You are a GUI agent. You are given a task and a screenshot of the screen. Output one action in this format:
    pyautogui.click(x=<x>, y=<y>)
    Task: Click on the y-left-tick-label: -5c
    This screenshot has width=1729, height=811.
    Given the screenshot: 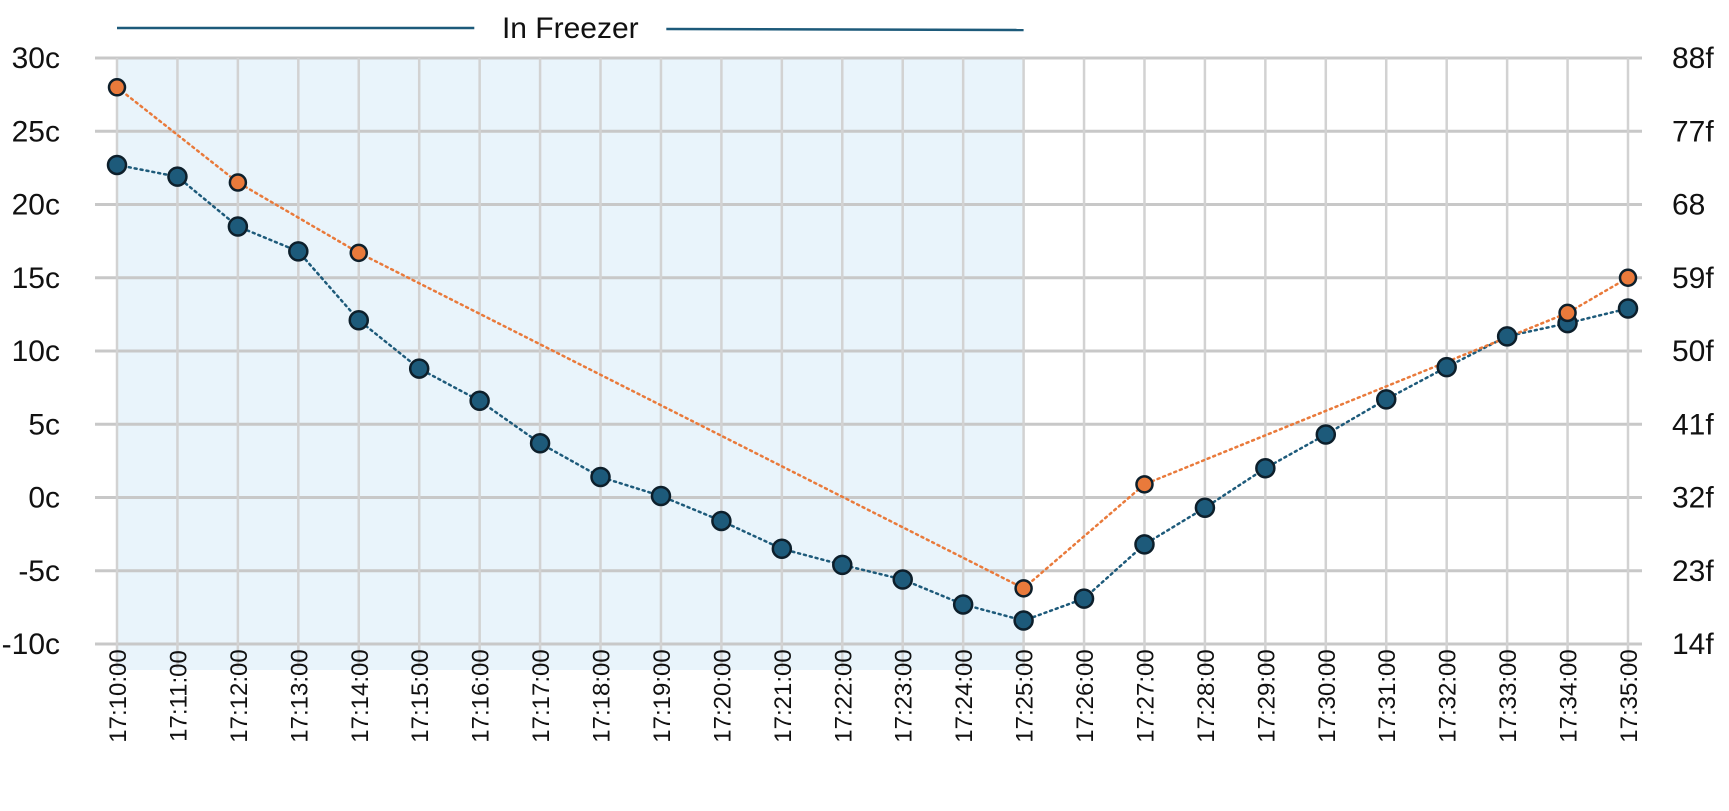 What is the action you would take?
    pyautogui.click(x=39, y=571)
    